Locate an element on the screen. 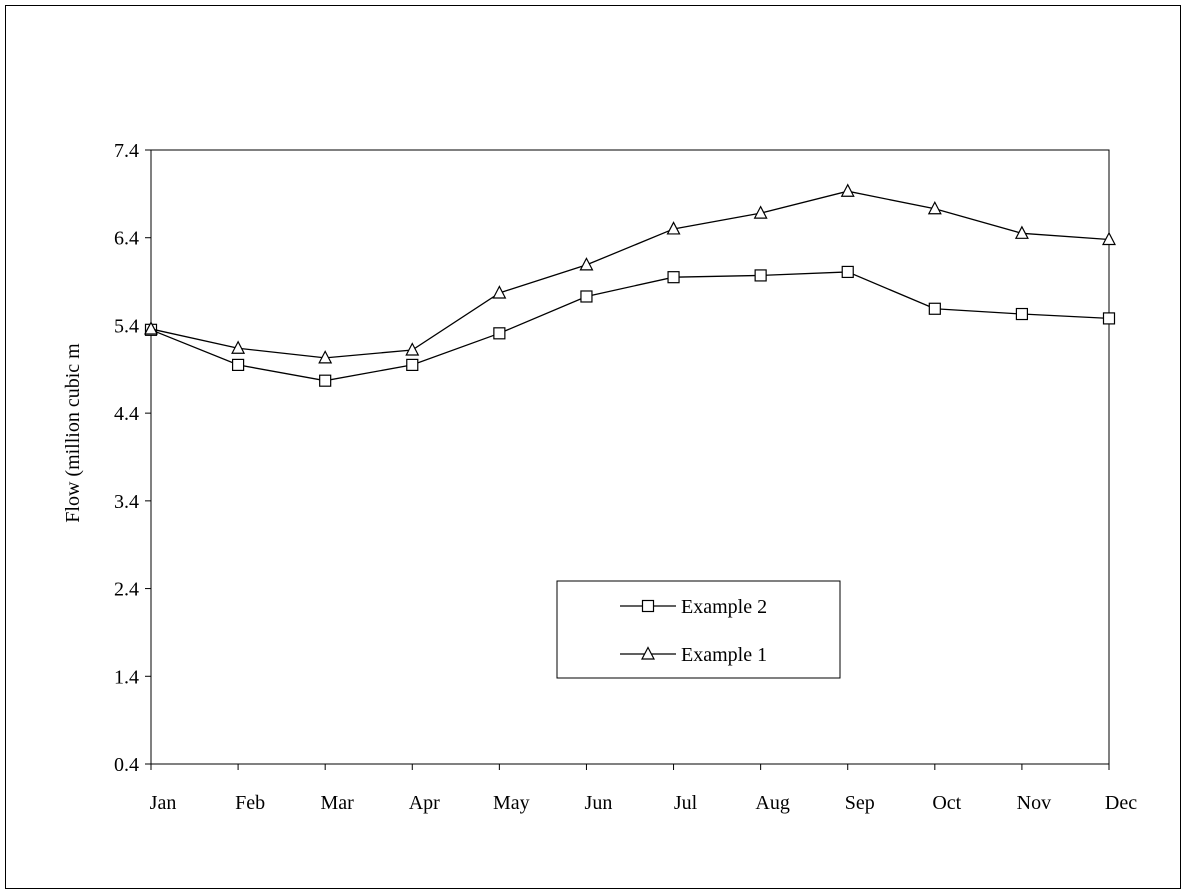 The height and width of the screenshot is (896, 1188). y-tick-label: 6.4 is located at coordinates (126, 239).